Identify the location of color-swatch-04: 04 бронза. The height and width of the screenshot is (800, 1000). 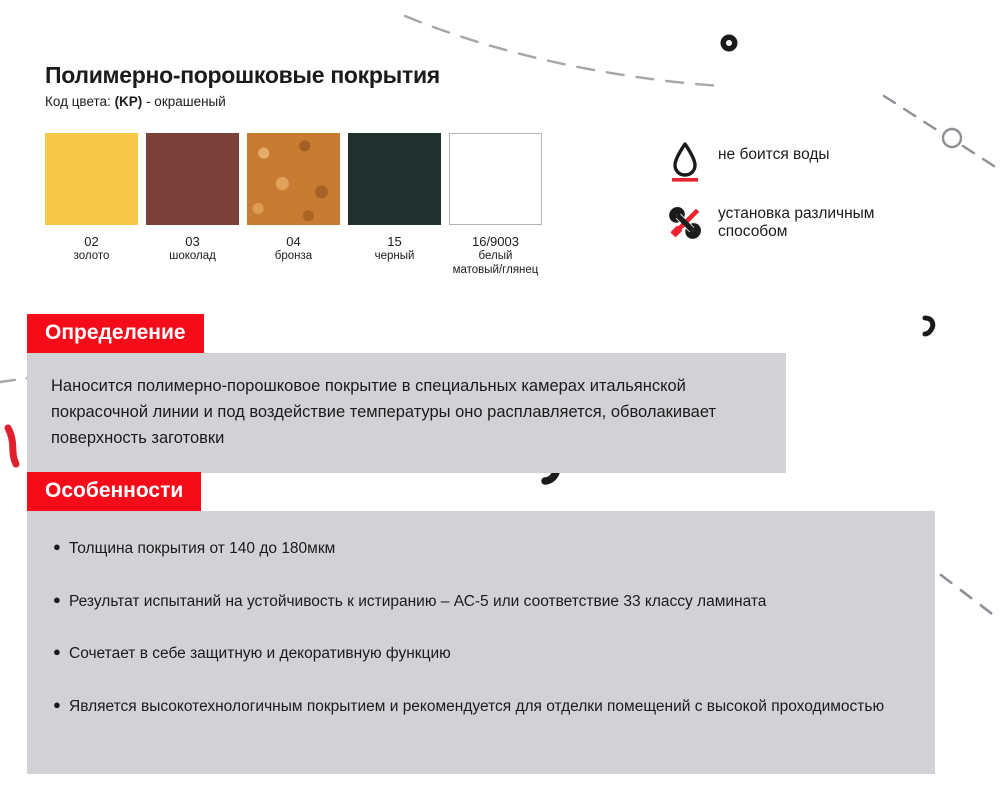
(293, 205).